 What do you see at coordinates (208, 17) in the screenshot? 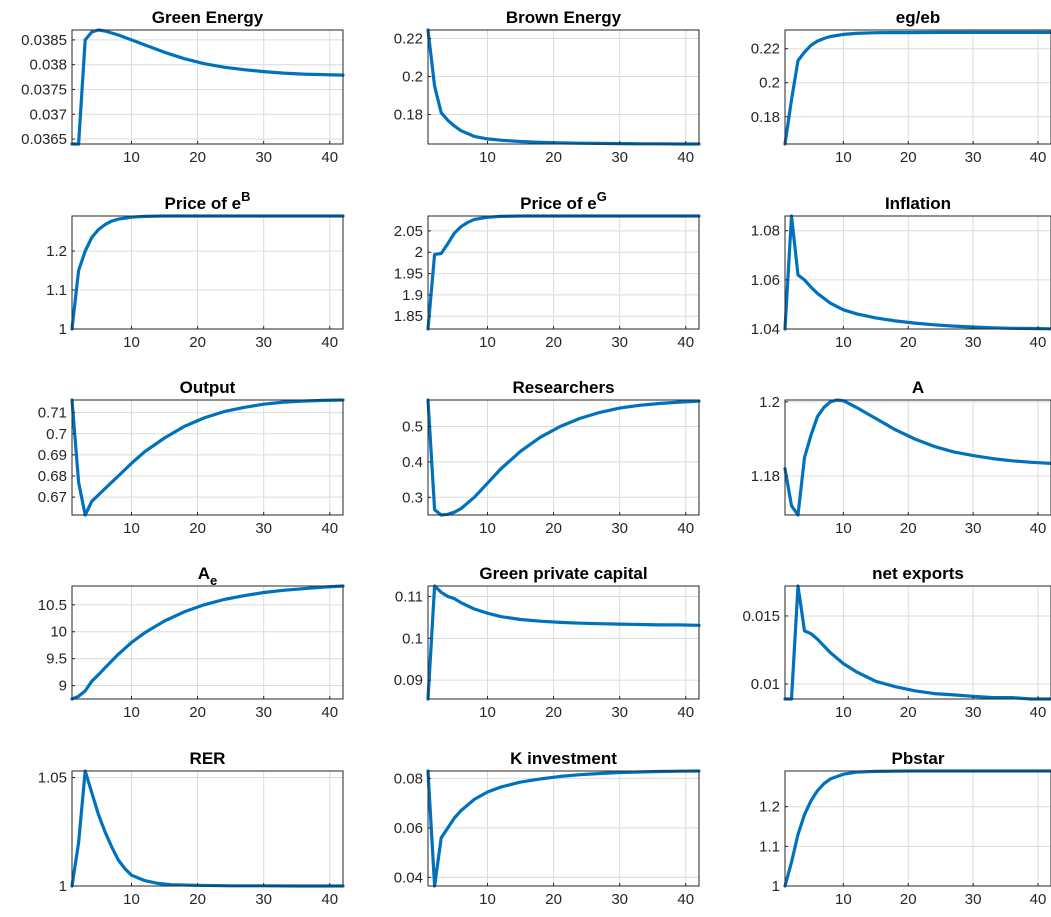
I see `subplot-title: Green Energy` at bounding box center [208, 17].